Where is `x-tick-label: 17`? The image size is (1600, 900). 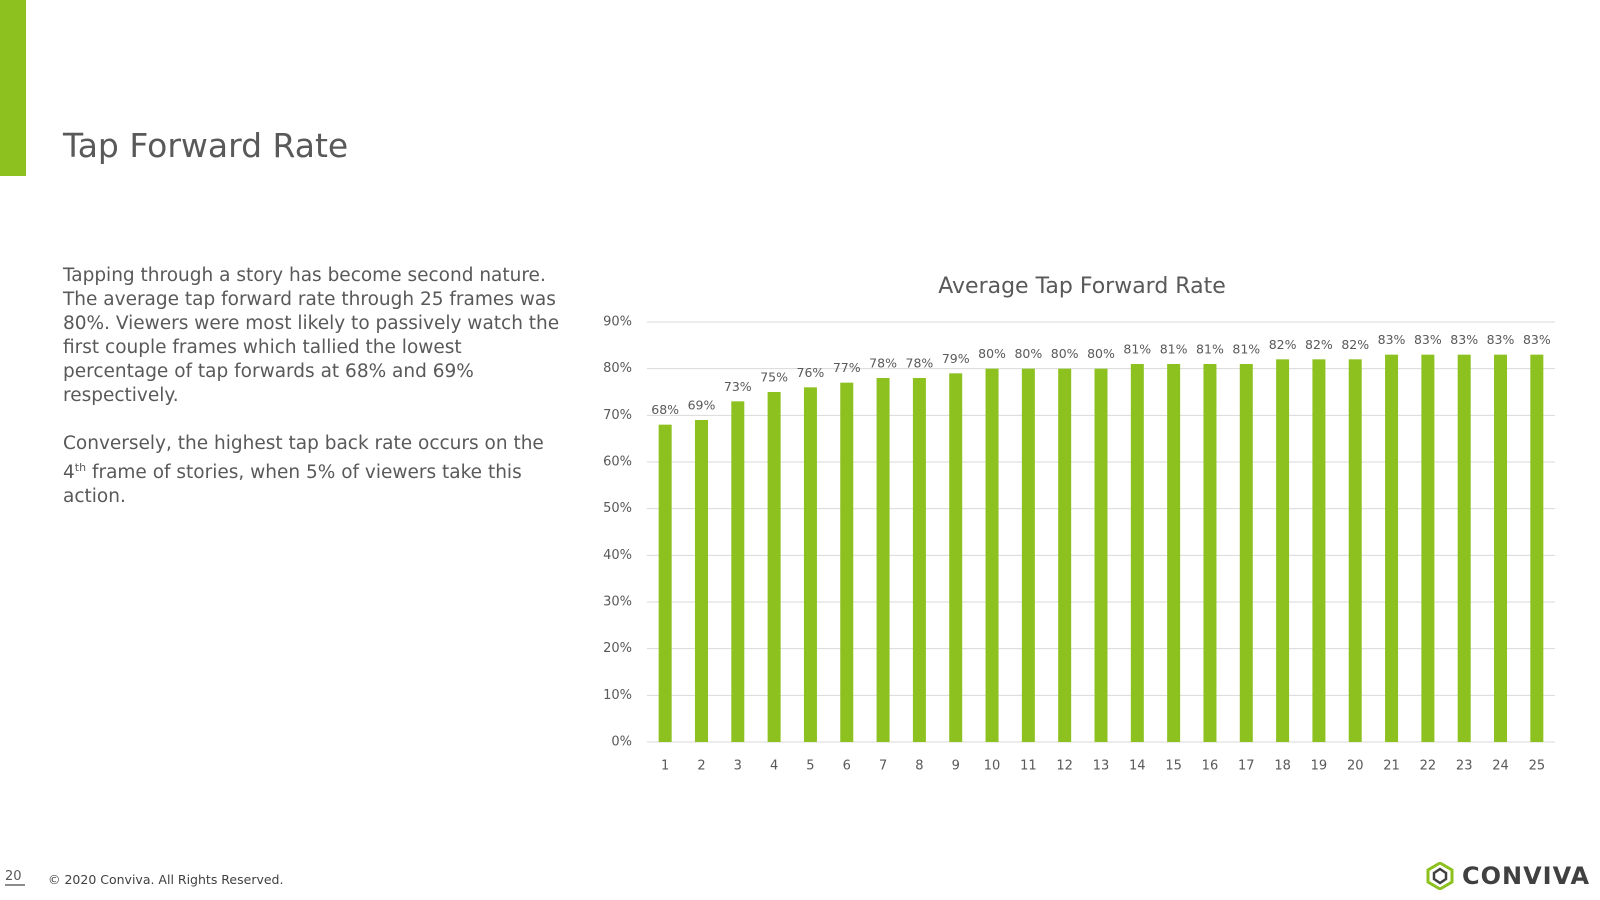 x-tick-label: 17 is located at coordinates (1246, 766).